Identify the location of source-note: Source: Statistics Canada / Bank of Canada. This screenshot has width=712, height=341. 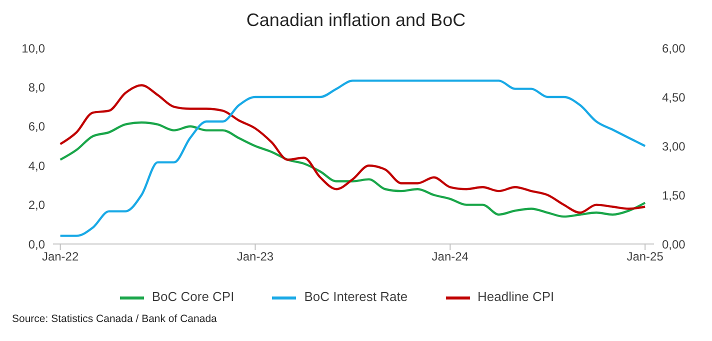
(114, 319).